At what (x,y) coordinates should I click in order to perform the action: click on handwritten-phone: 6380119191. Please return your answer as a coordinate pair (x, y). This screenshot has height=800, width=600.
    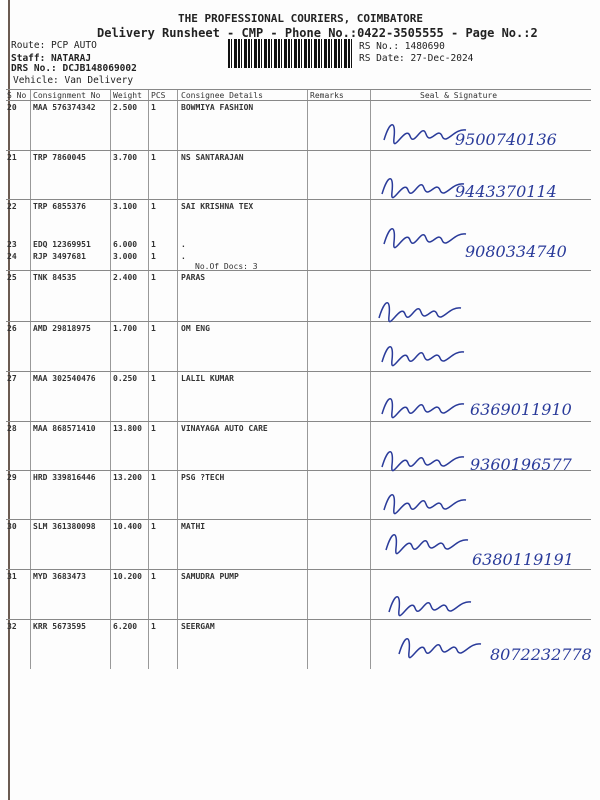
    Looking at the image, I should click on (523, 559).